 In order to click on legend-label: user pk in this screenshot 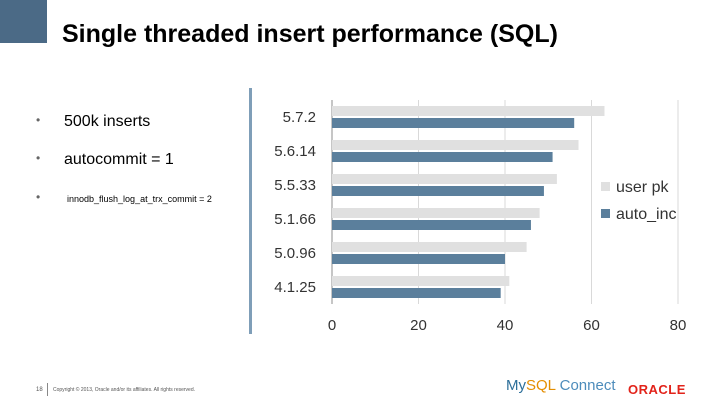, I will do `click(642, 187)`.